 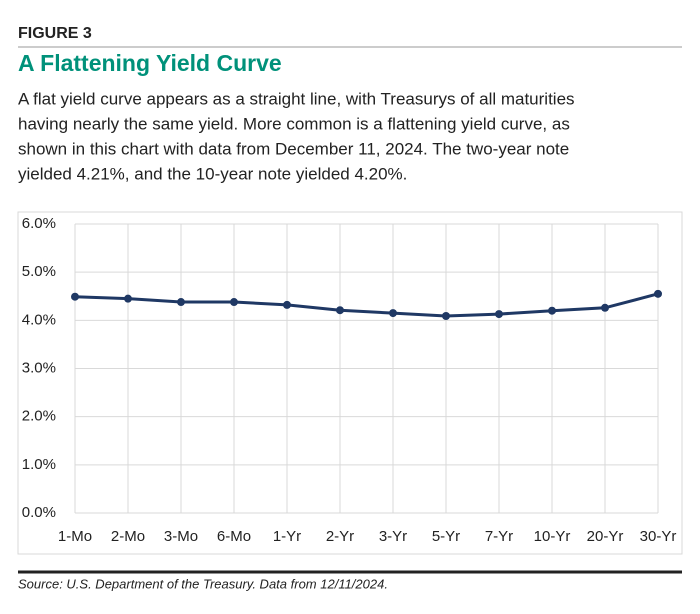 What do you see at coordinates (39, 223) in the screenshot?
I see `y-tick-label: 6.0%` at bounding box center [39, 223].